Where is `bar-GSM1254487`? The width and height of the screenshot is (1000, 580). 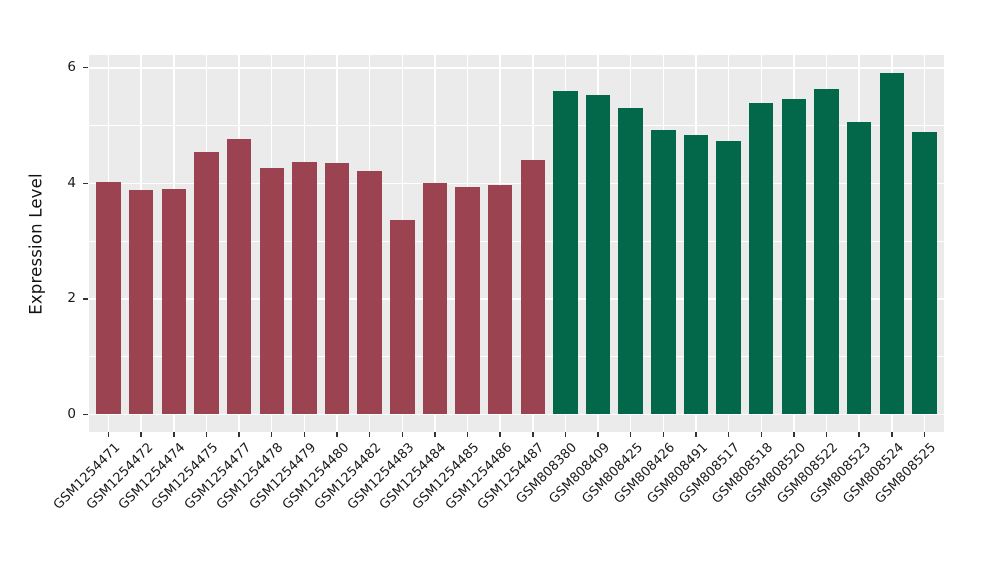
bar-GSM1254487 is located at coordinates (533, 287).